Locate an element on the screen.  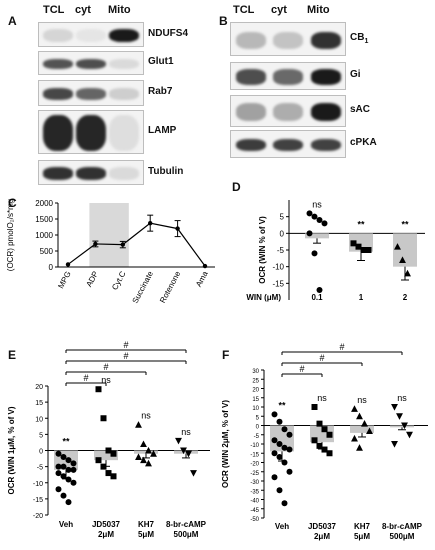
y-axis-label: (OCR) pmolO₂/s*mg is located at coordinates (10, 235).